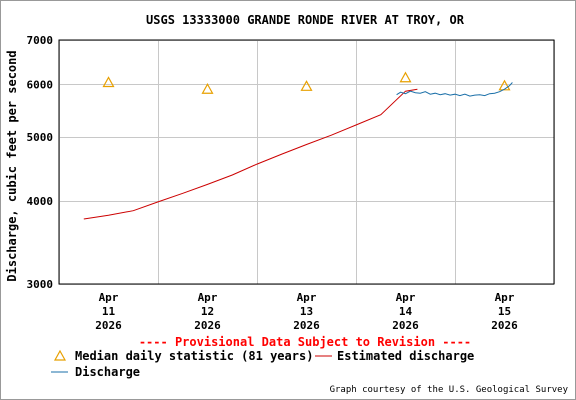 The width and height of the screenshot is (576, 400). Describe the element at coordinates (40, 162) in the screenshot. I see `y-tick-labels: 7000 6000 5000 4000 3000` at that location.